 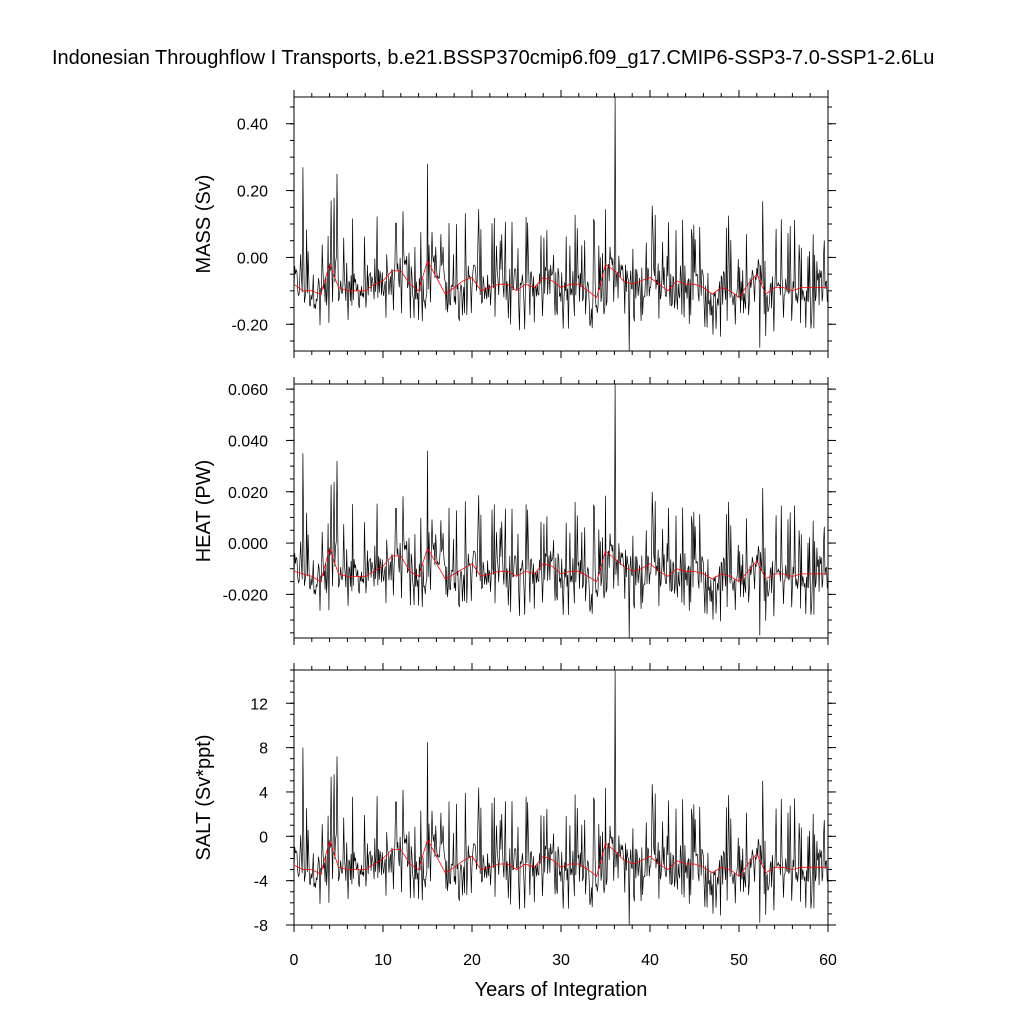 What do you see at coordinates (248, 493) in the screenshot?
I see `y-tick-label: 0.020` at bounding box center [248, 493].